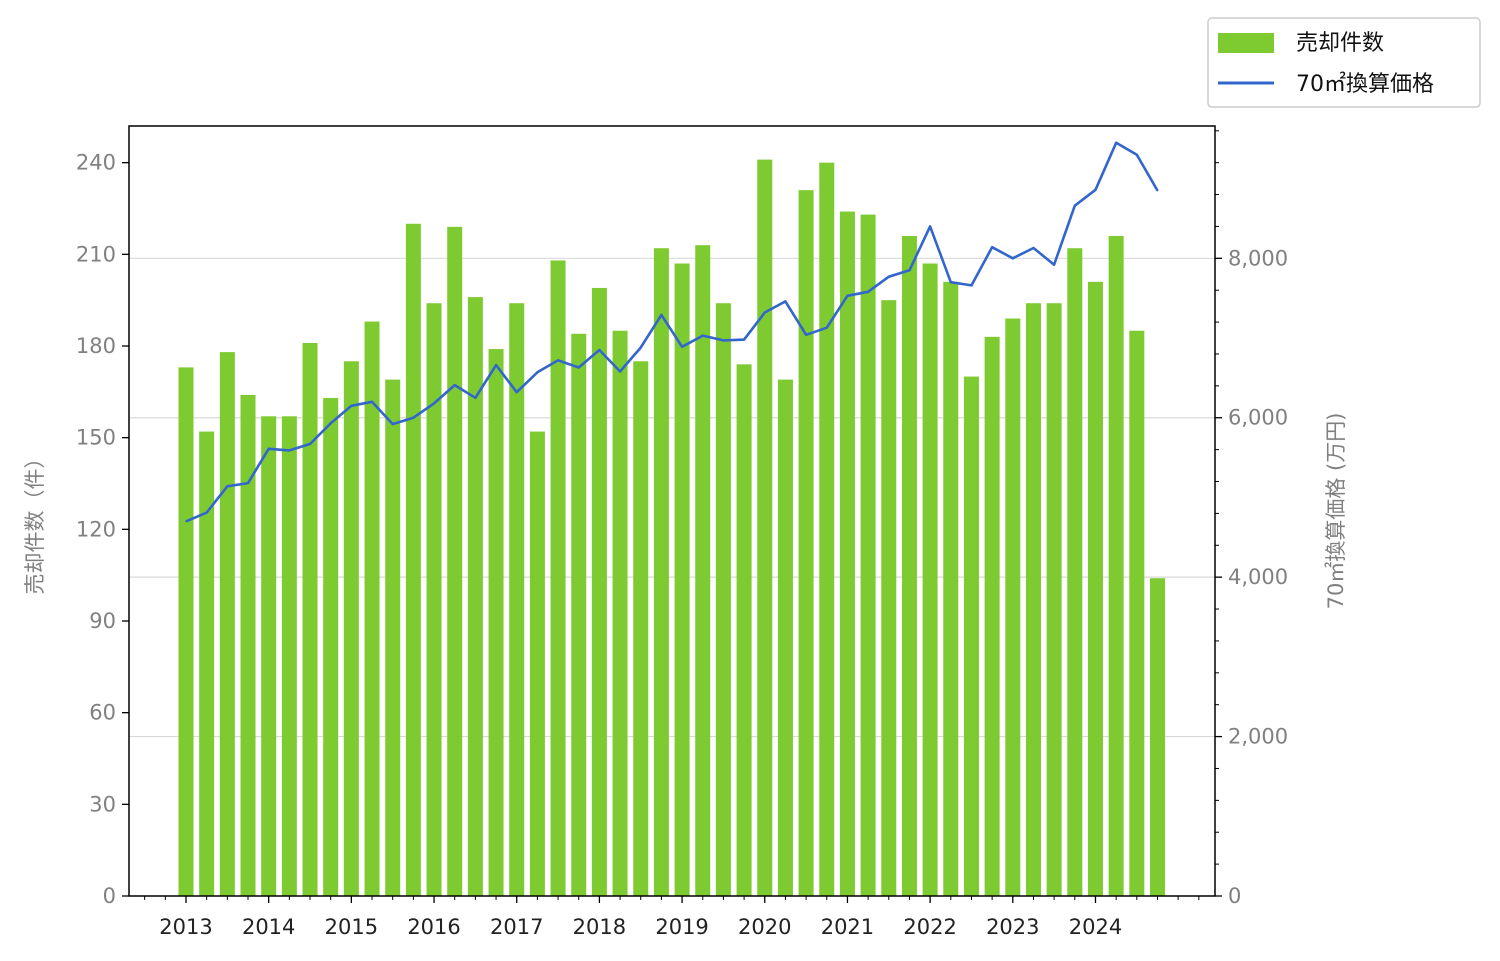  What do you see at coordinates (109, 896) in the screenshot?
I see `y-left-tick-label: 0` at bounding box center [109, 896].